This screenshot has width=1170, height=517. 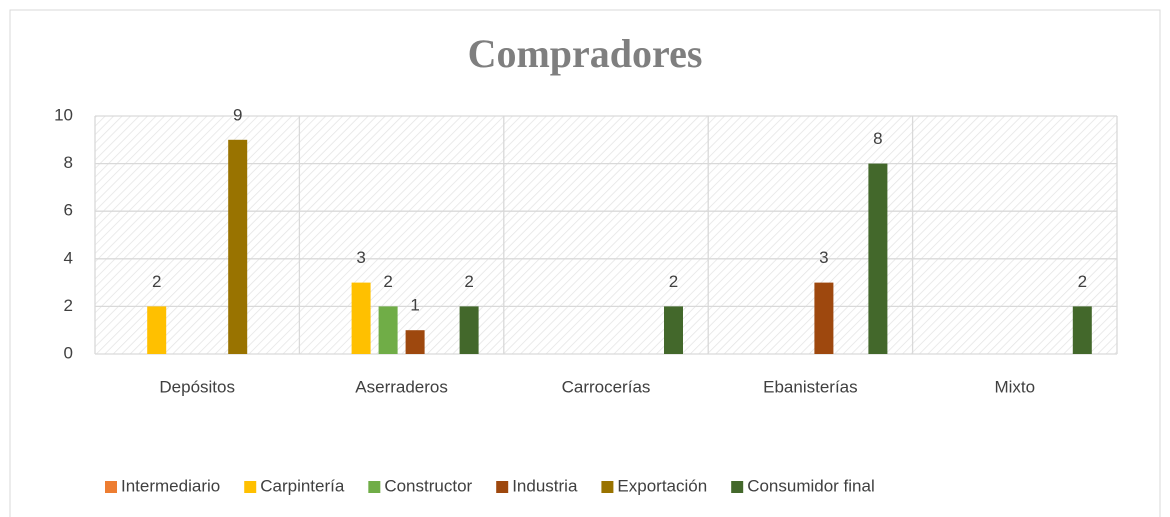 What do you see at coordinates (811, 485) in the screenshot?
I see `legend-label: Consumidor final` at bounding box center [811, 485].